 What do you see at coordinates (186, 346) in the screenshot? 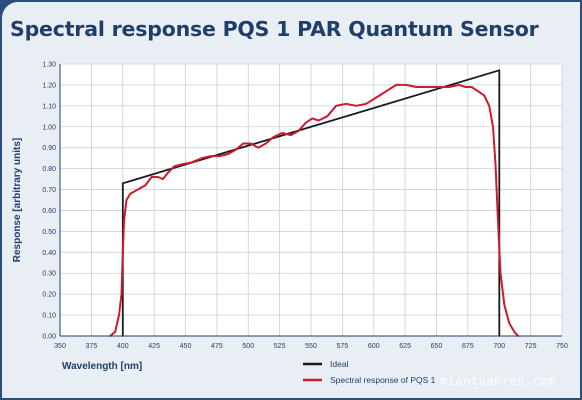
I see `x-tick-label: 450` at bounding box center [186, 346].